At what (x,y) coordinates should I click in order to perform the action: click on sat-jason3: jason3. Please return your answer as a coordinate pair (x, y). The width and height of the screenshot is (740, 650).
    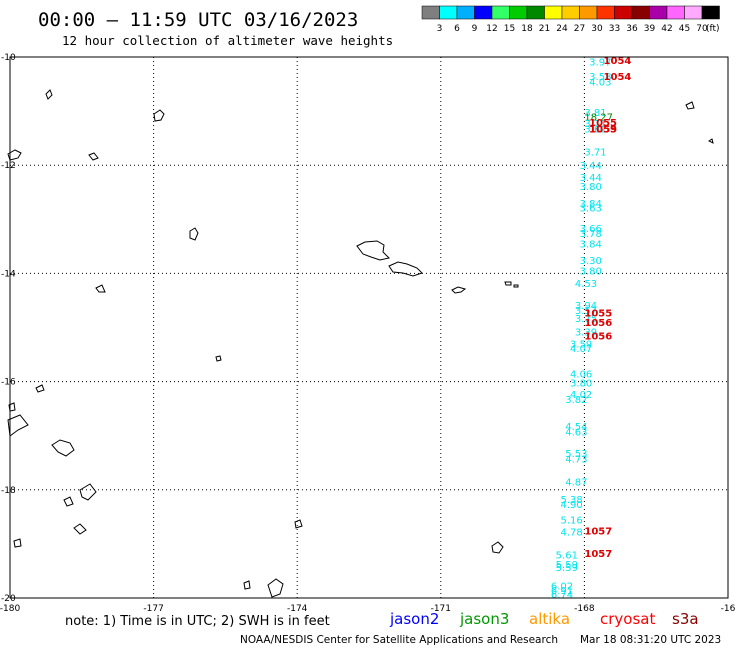
    Looking at the image, I should click on (484, 619).